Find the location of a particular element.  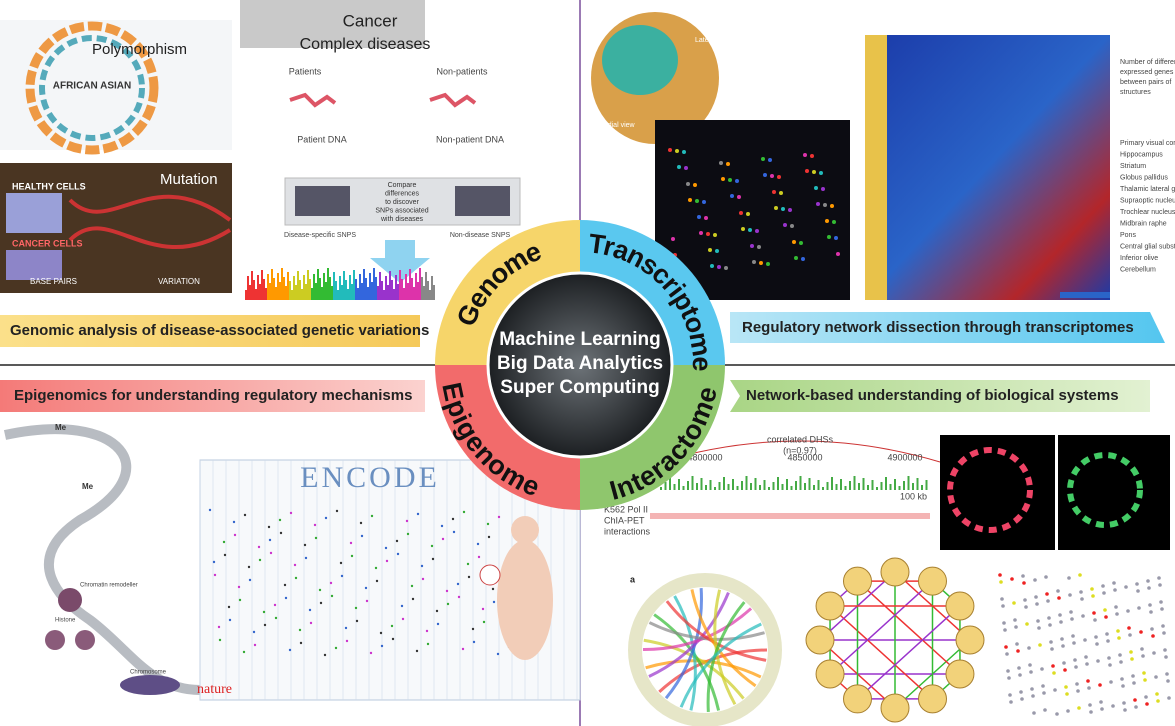

label: Patients is located at coordinates (305, 71).